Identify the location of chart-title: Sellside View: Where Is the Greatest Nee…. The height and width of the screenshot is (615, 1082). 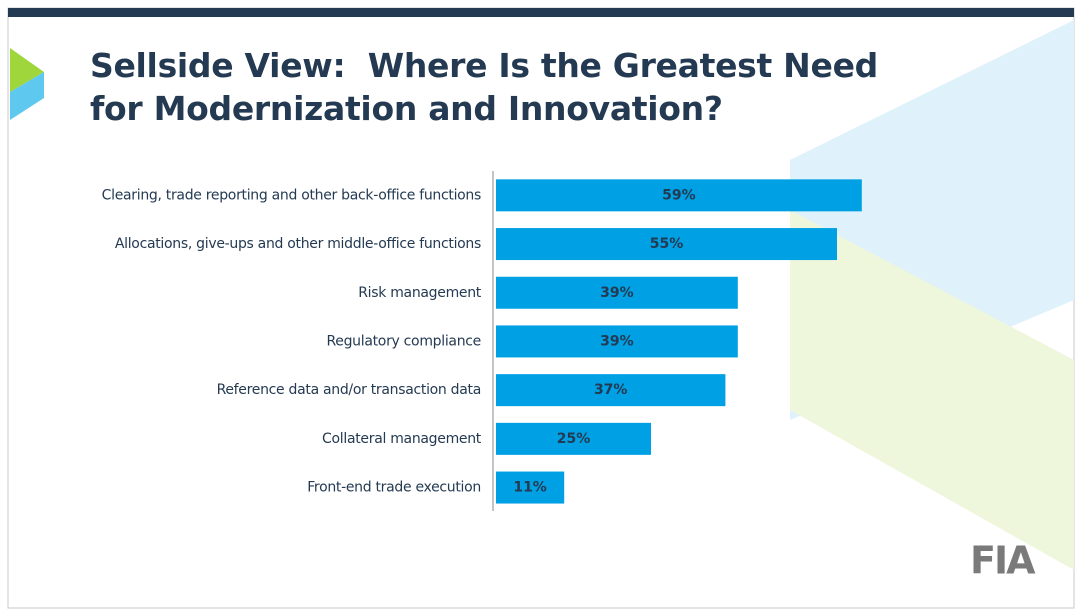
(484, 65).